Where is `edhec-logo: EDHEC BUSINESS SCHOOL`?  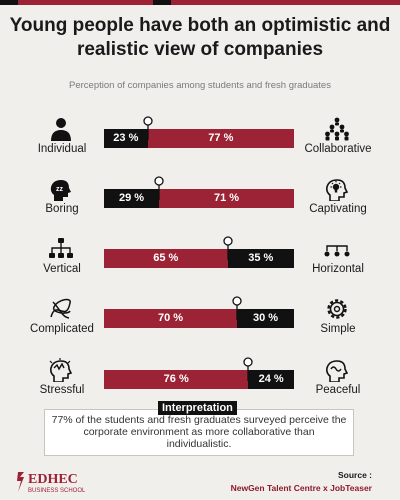
edhec-logo: EDHEC BUSINESS SCHOOL is located at coordinates (51, 483).